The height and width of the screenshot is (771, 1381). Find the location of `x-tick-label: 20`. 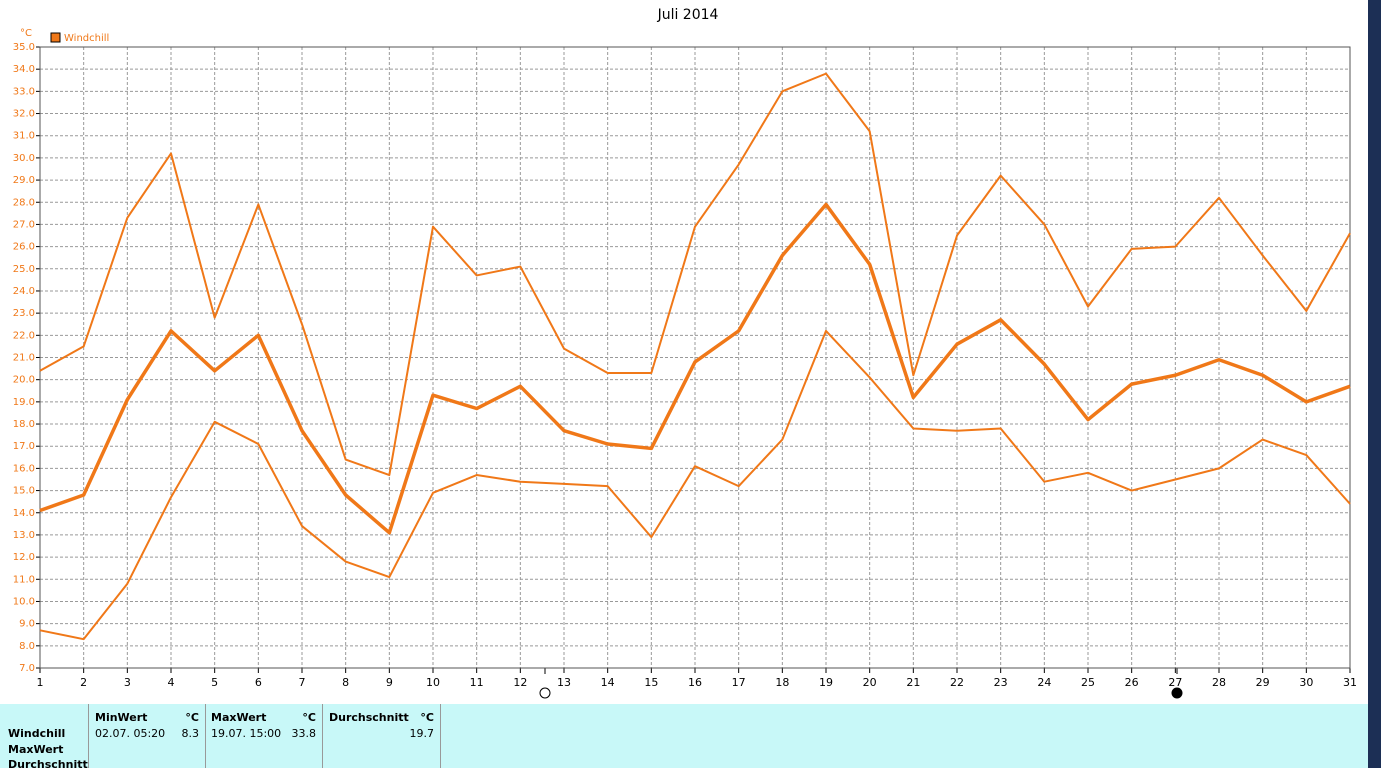

x-tick-label: 20 is located at coordinates (870, 682).